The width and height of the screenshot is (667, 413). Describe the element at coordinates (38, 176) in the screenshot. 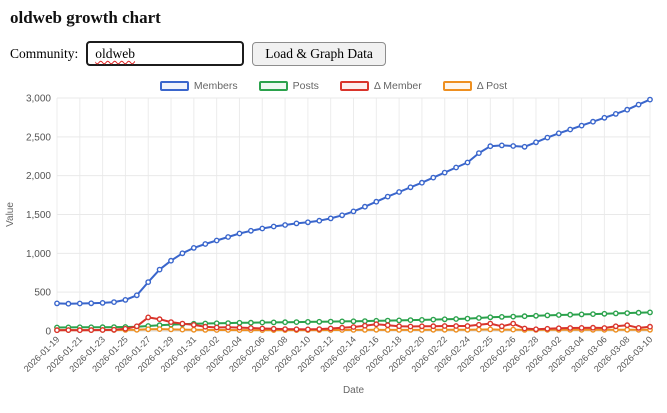

I see `svg-text: 2,000` at that location.